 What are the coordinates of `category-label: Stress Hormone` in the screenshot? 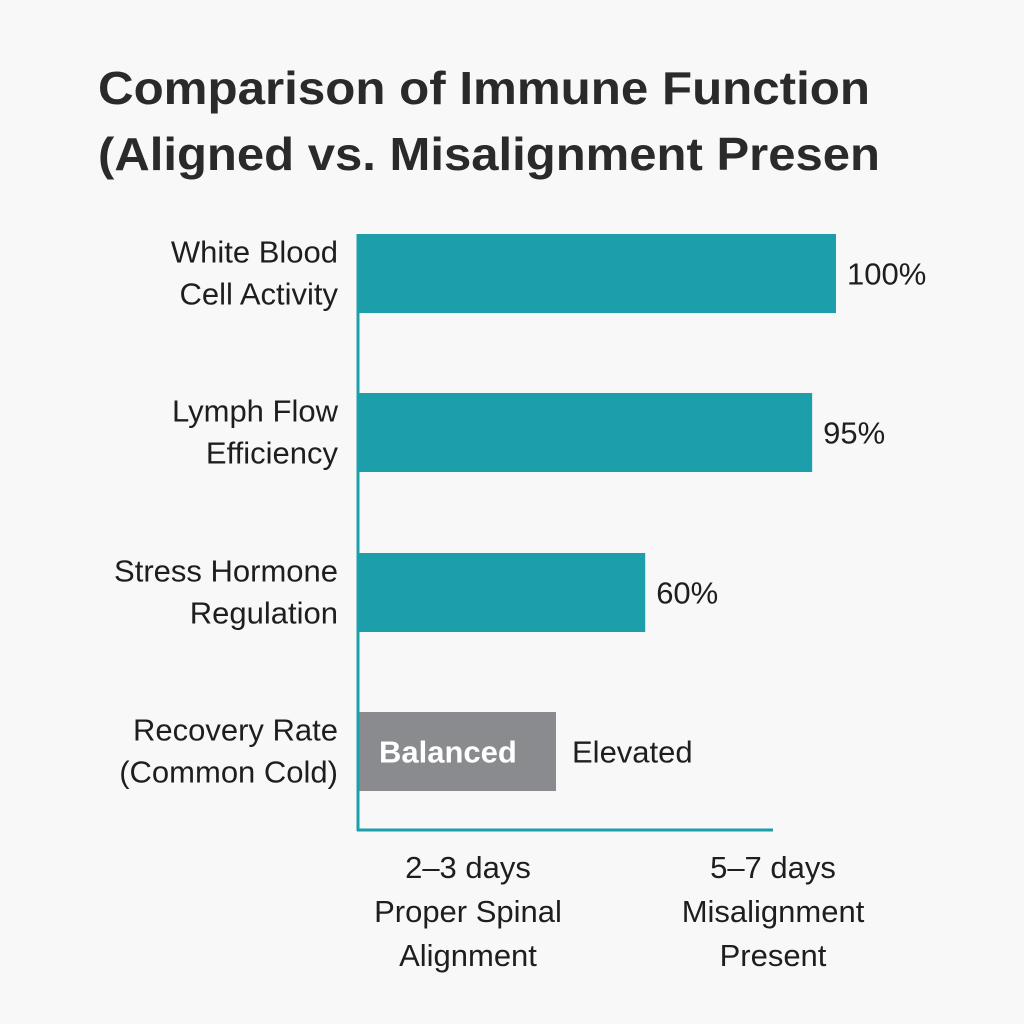 It's located at (226, 571).